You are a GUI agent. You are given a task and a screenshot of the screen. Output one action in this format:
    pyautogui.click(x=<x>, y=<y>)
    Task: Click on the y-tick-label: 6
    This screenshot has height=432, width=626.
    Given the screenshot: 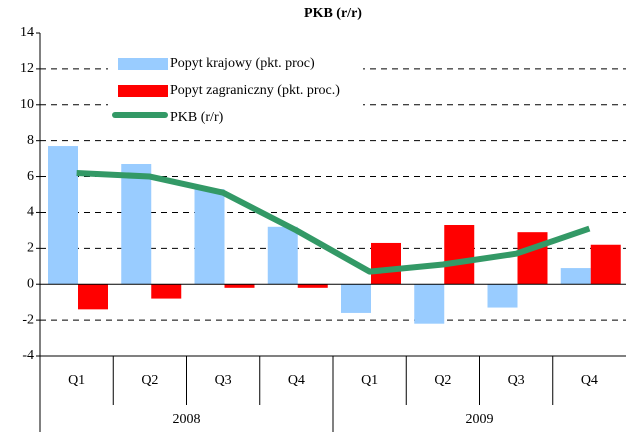 What is the action you would take?
    pyautogui.click(x=30, y=176)
    